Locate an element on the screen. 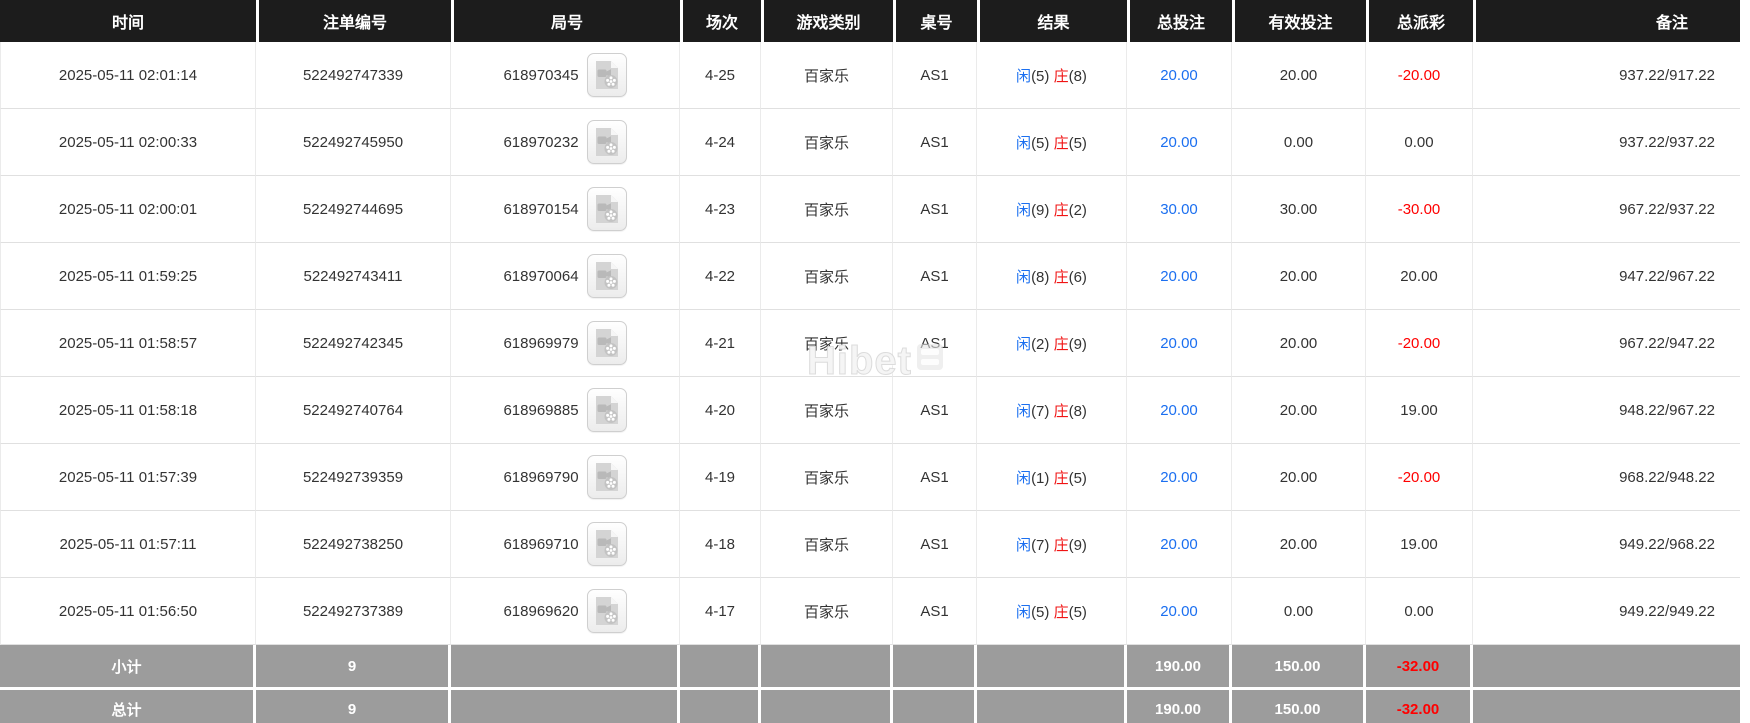  cell-bet-id: 522492745950 is located at coordinates (353, 142).